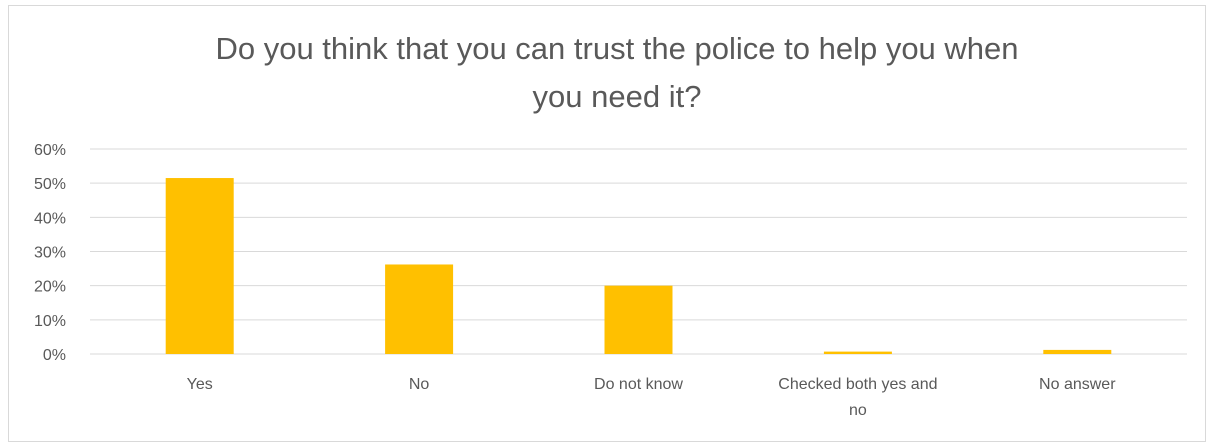 The width and height of the screenshot is (1207, 443). I want to click on x-category-label: No answer, so click(1077, 384).